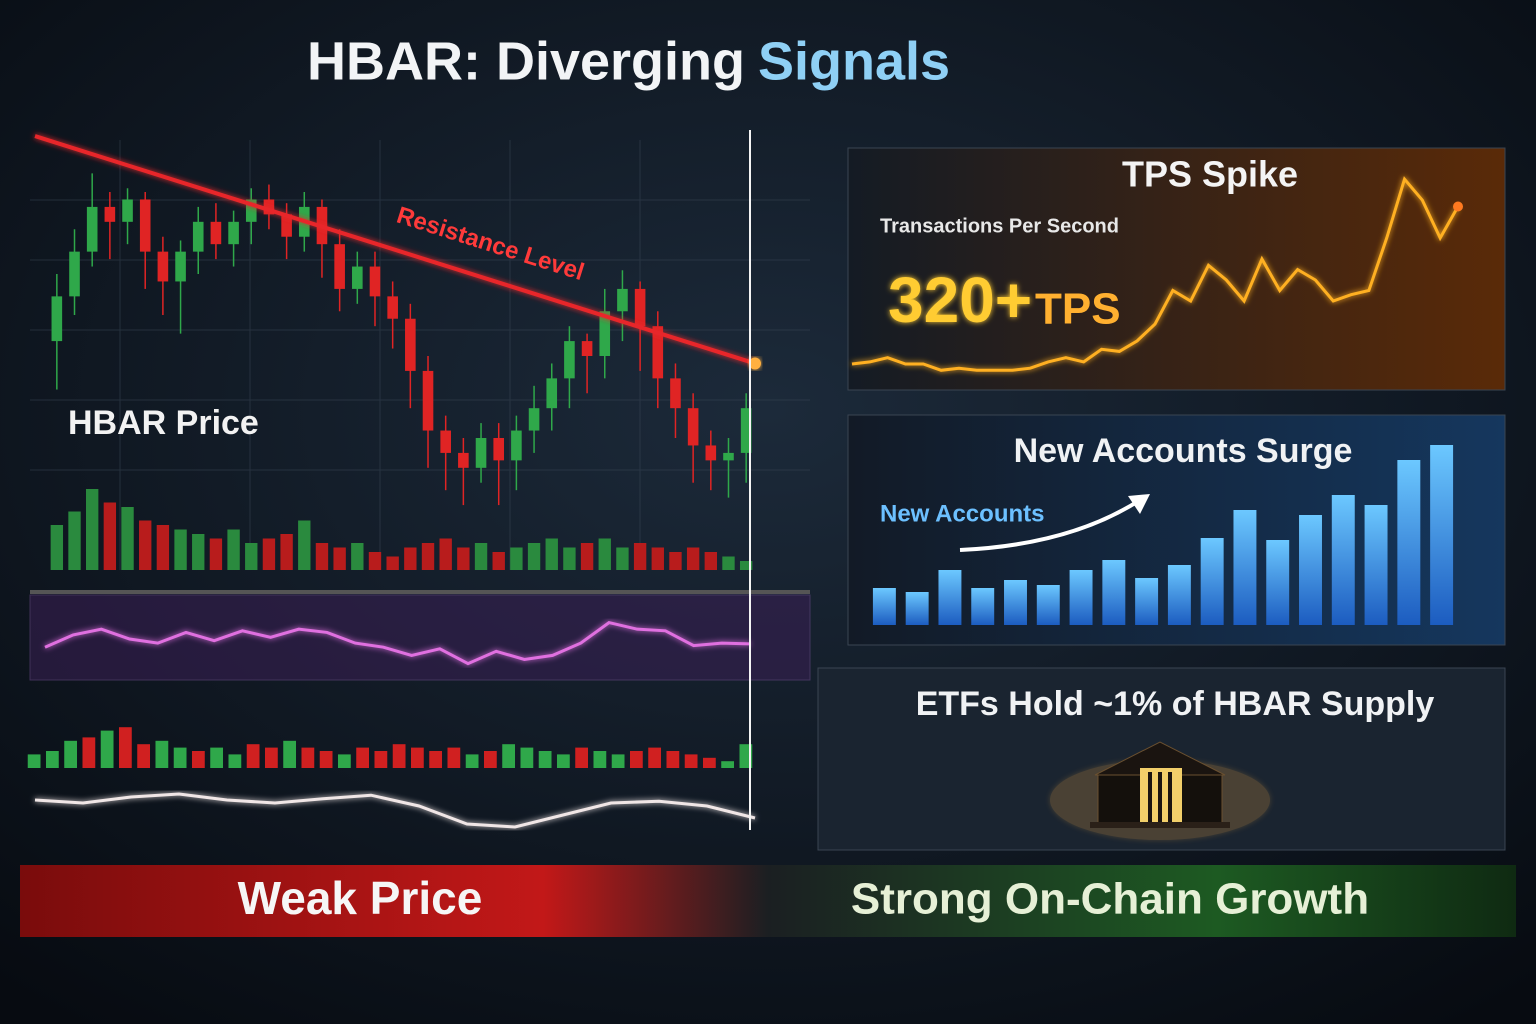 This screenshot has width=1536, height=1024. Describe the element at coordinates (1175, 704) in the screenshot. I see `etf-text: ETFs Hold ~1% of HBAR Supply` at that location.